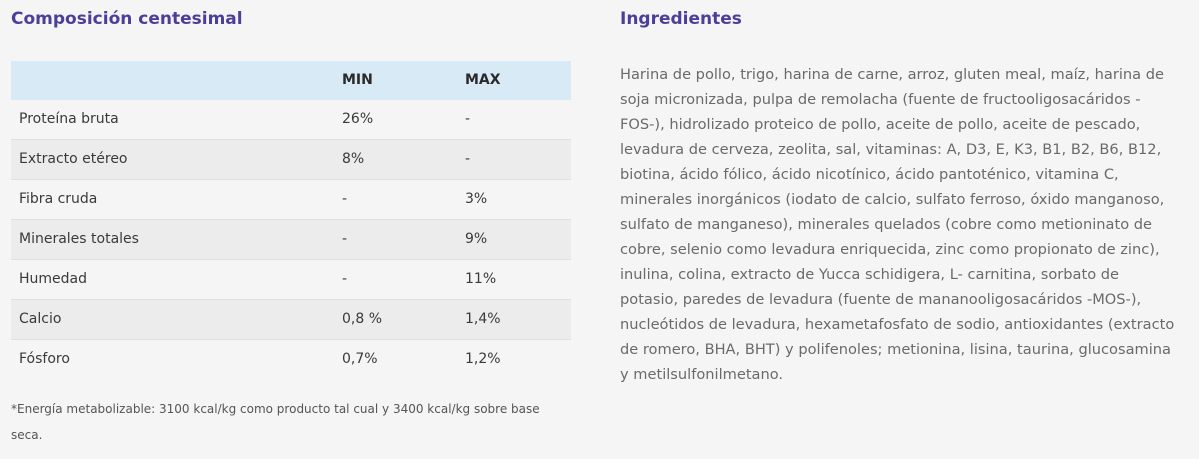 The width and height of the screenshot is (1199, 459). I want to click on table-row: Fibra cruda - 3%, so click(291, 199).